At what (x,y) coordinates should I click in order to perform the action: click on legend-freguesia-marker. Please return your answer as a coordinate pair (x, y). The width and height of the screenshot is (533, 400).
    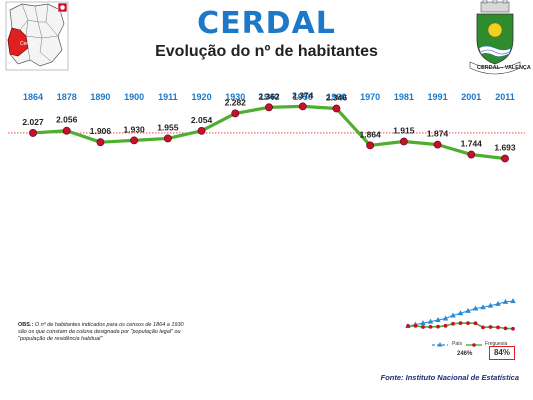
    Looking at the image, I should click on (474, 345).